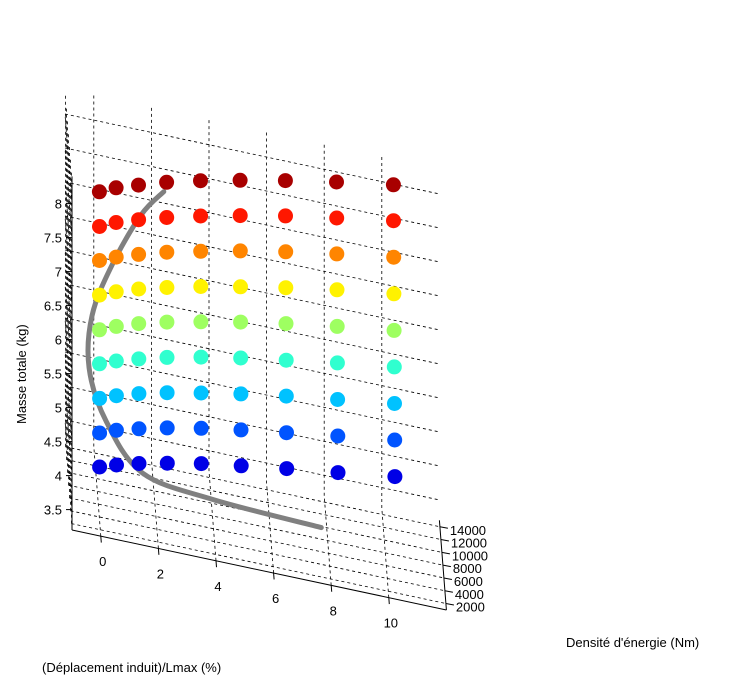 The image size is (737, 684). I want to click on y-tick-label: 4000, so click(469, 594).